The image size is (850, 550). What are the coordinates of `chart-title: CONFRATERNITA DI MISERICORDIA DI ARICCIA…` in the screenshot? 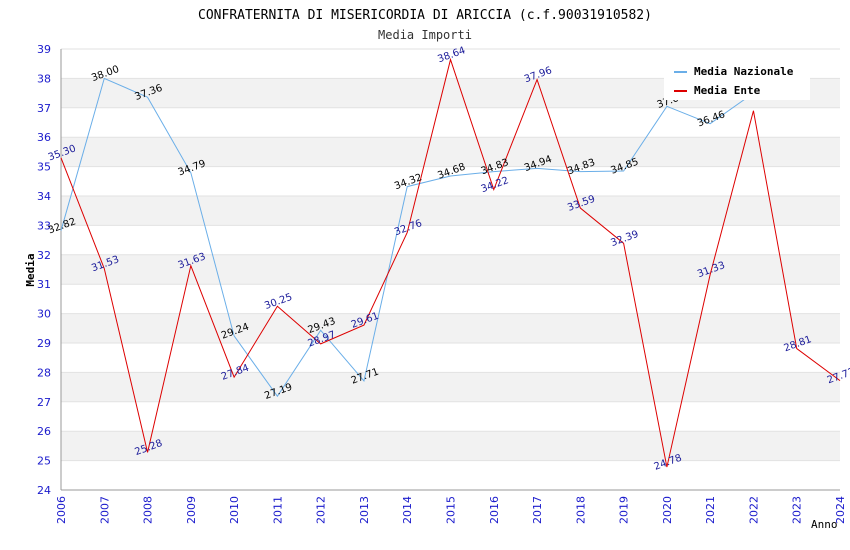 It's located at (425, 15).